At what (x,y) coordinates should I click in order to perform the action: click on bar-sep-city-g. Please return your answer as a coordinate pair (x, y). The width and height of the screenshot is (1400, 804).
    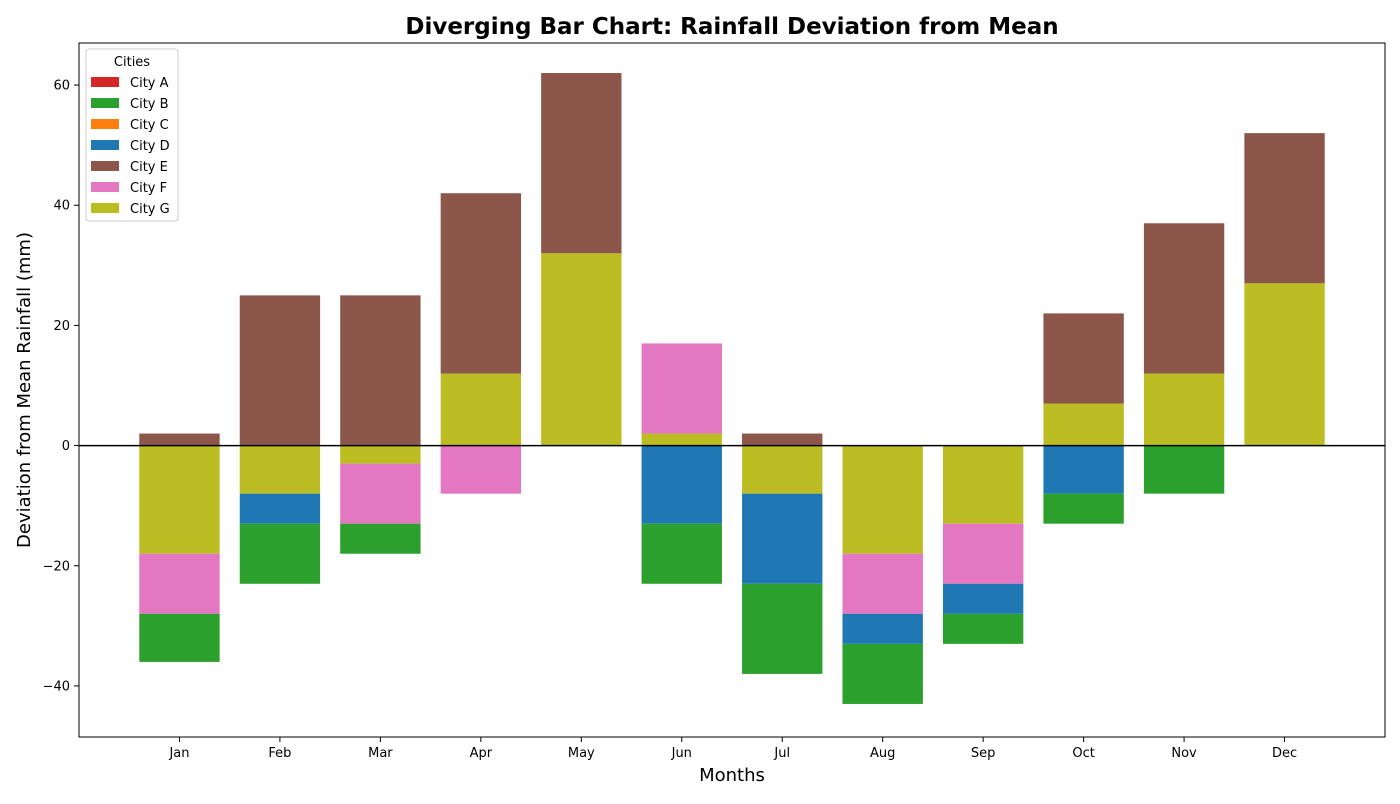
    Looking at the image, I should click on (983, 484).